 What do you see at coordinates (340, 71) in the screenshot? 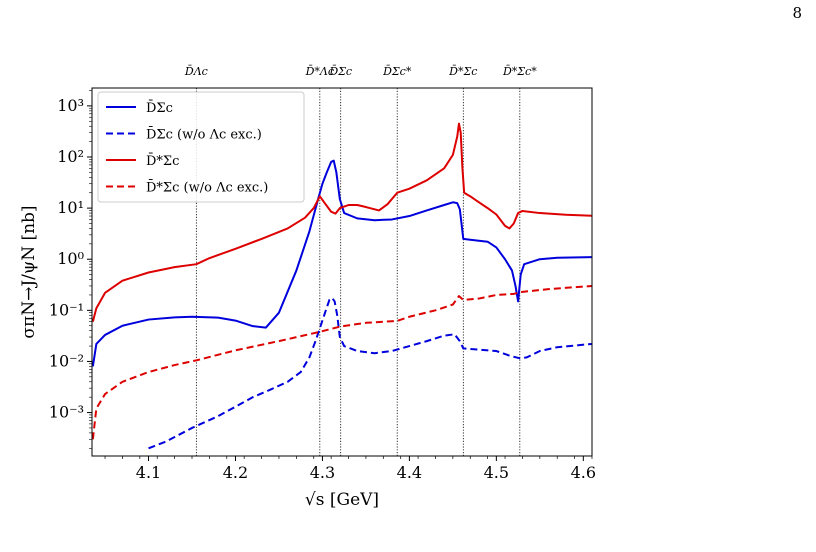
I see `threshold-label: D̄Σc` at bounding box center [340, 71].